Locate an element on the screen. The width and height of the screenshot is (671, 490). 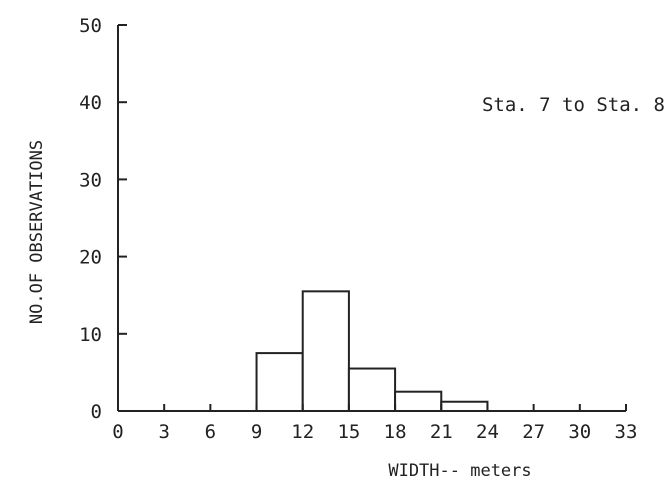
x-tick-label: 24 is located at coordinates (487, 432).